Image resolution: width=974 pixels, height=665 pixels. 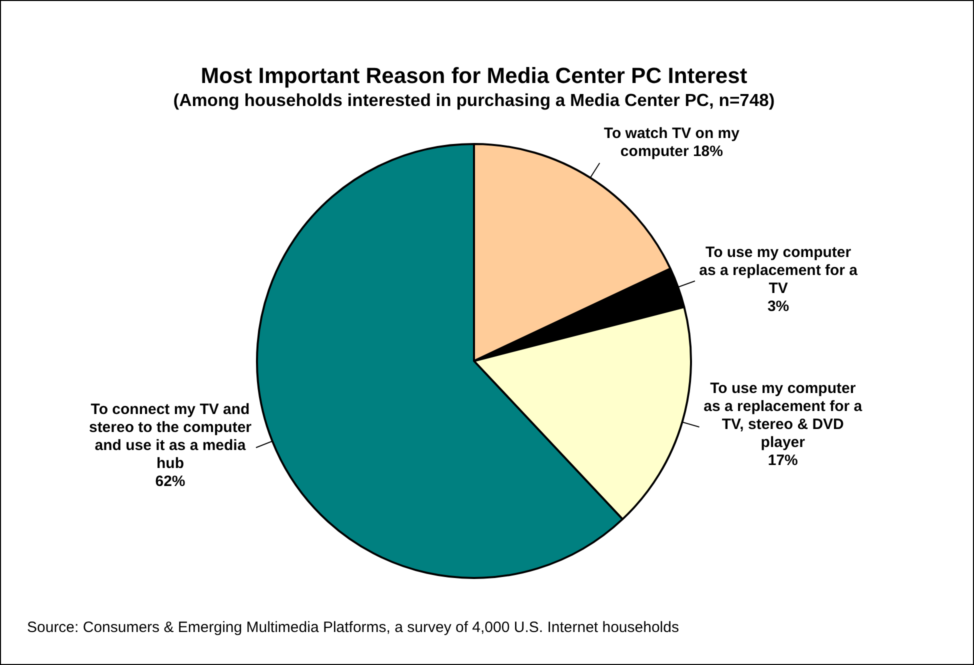 What do you see at coordinates (474, 76) in the screenshot?
I see `chart-title: Most Important Reason for Media Center PC Interest` at bounding box center [474, 76].